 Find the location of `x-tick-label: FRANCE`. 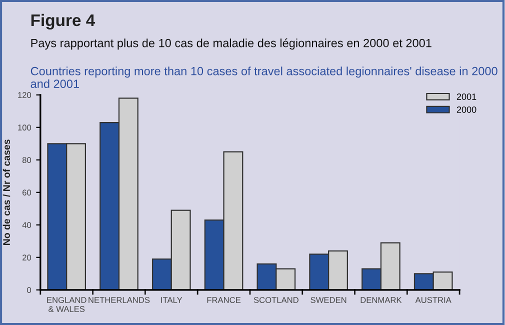

x-tick-label: FRANCE is located at coordinates (224, 300).